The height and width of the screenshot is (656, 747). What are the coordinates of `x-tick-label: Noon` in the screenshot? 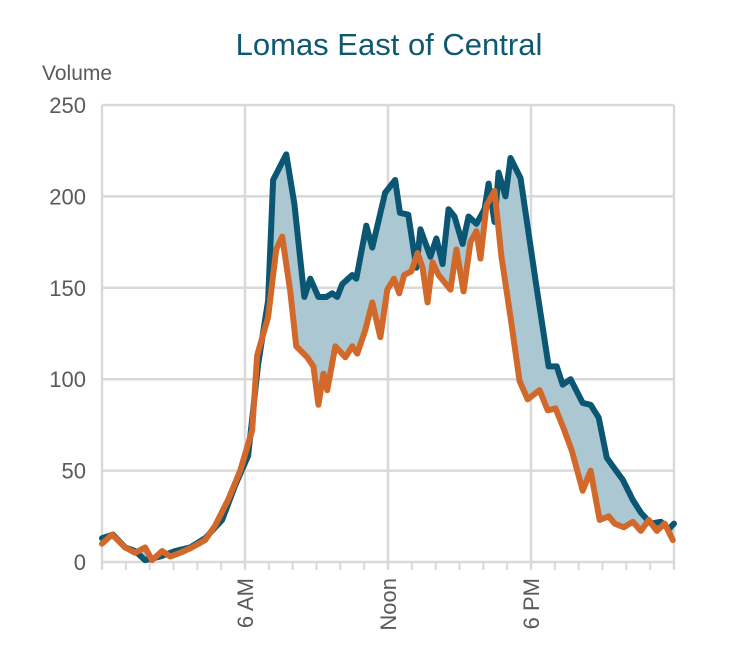 It's located at (388, 604).